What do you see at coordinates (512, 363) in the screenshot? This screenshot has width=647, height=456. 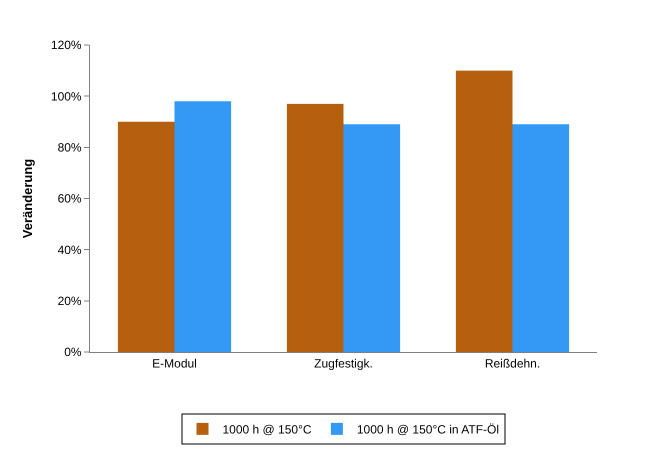 I see `x-tick-label: Reißdehn.` at bounding box center [512, 363].